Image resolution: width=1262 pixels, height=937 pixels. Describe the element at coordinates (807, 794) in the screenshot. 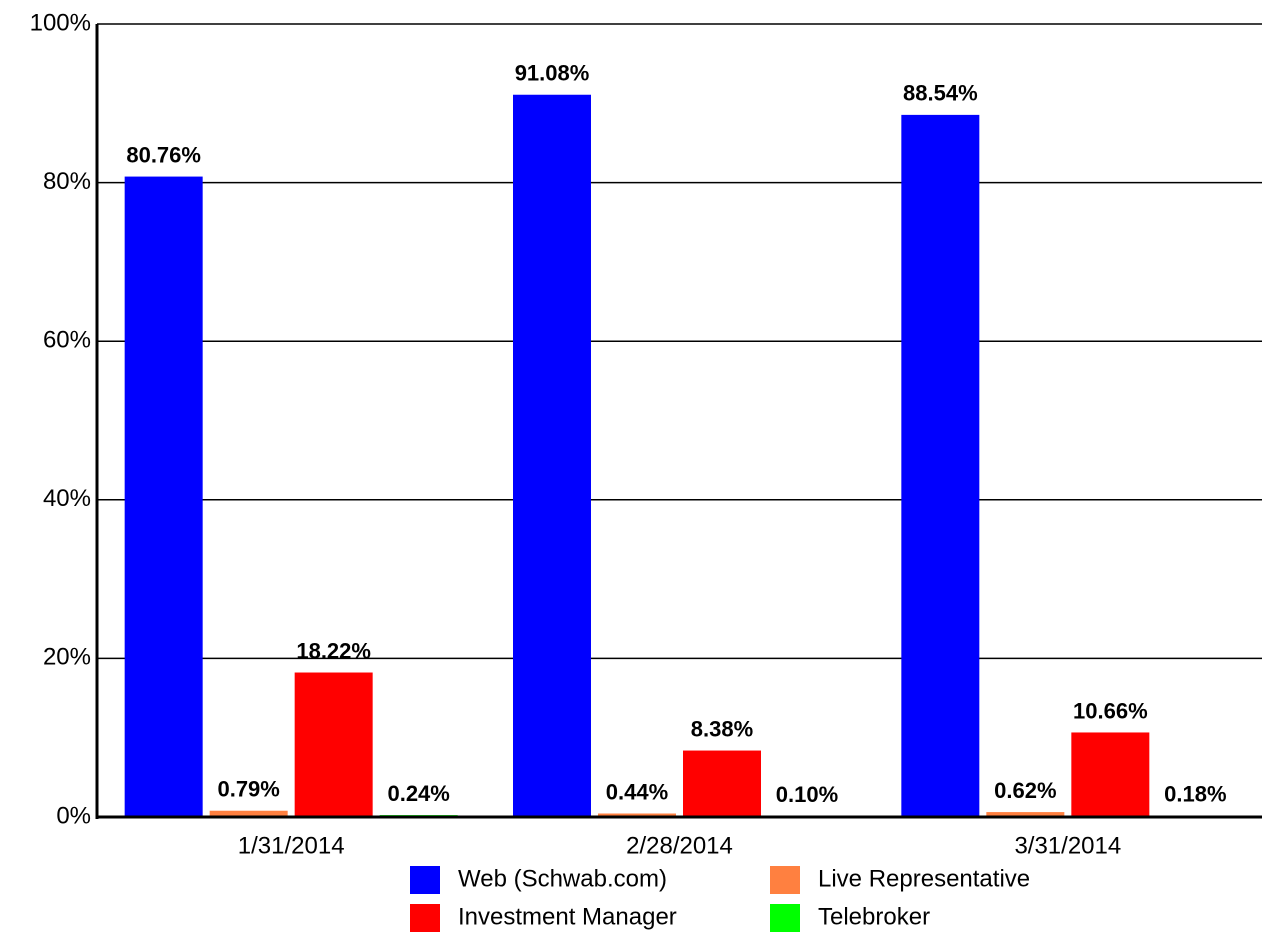

I see `data-label: 0.10%` at that location.